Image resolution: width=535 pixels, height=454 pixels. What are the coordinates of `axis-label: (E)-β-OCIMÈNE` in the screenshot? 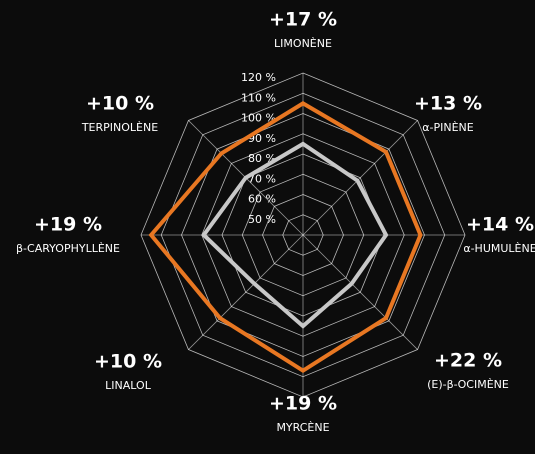 It's located at (468, 384).